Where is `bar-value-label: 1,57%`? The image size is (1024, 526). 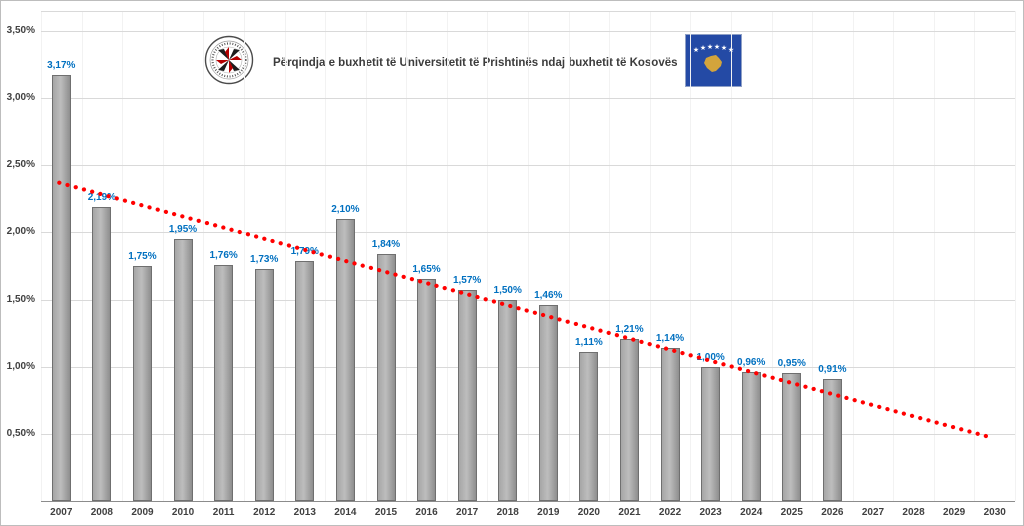
bar-value-label: 1,57% is located at coordinates (467, 281).